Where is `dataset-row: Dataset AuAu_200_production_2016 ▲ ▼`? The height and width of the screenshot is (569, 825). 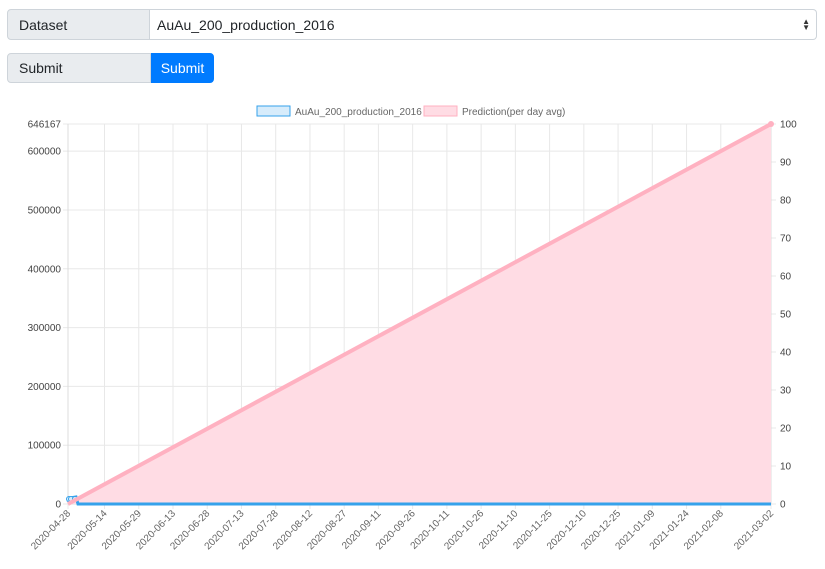
dataset-row: Dataset AuAu_200_production_2016 ▲ ▼ is located at coordinates (412, 24).